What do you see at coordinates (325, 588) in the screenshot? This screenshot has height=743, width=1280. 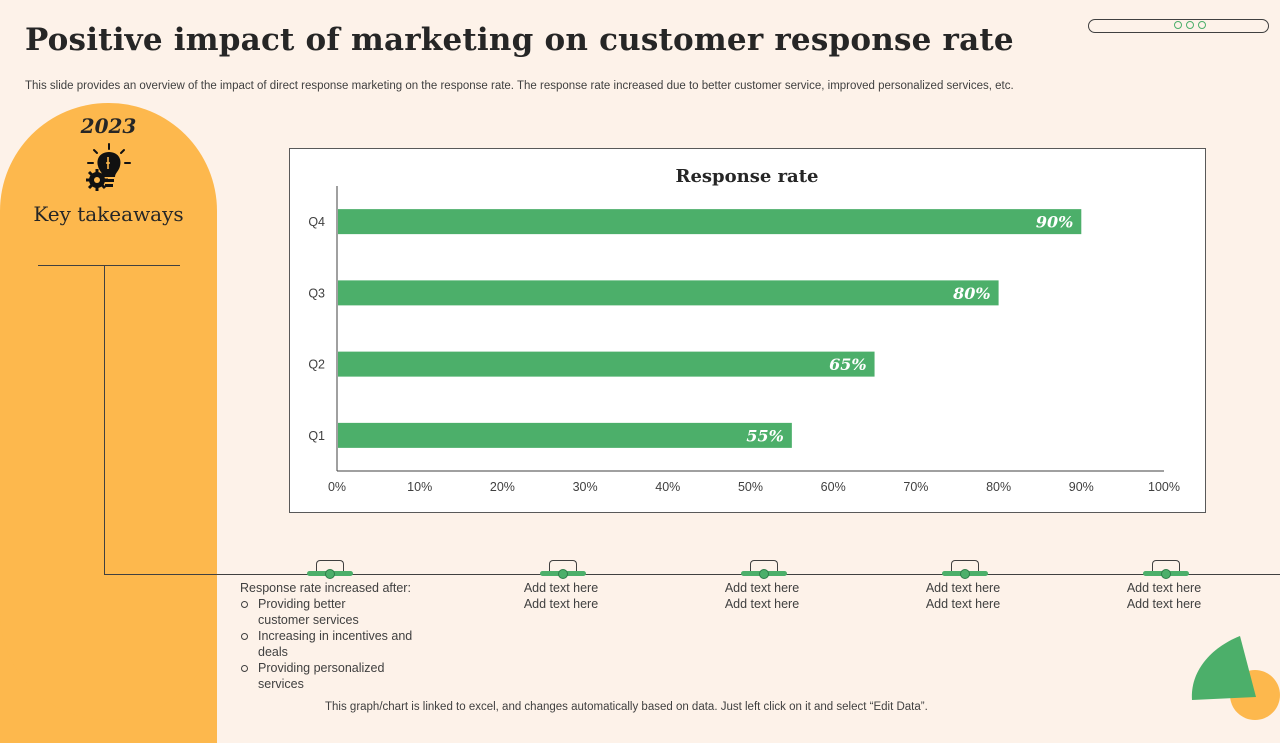 I see `response-lead: Response rate increased after:` at bounding box center [325, 588].